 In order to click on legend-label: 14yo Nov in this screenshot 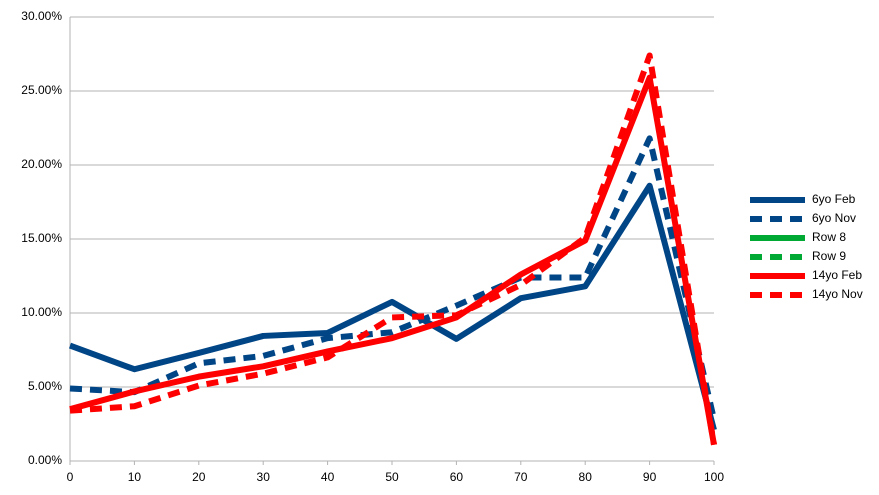, I will do `click(837, 294)`.